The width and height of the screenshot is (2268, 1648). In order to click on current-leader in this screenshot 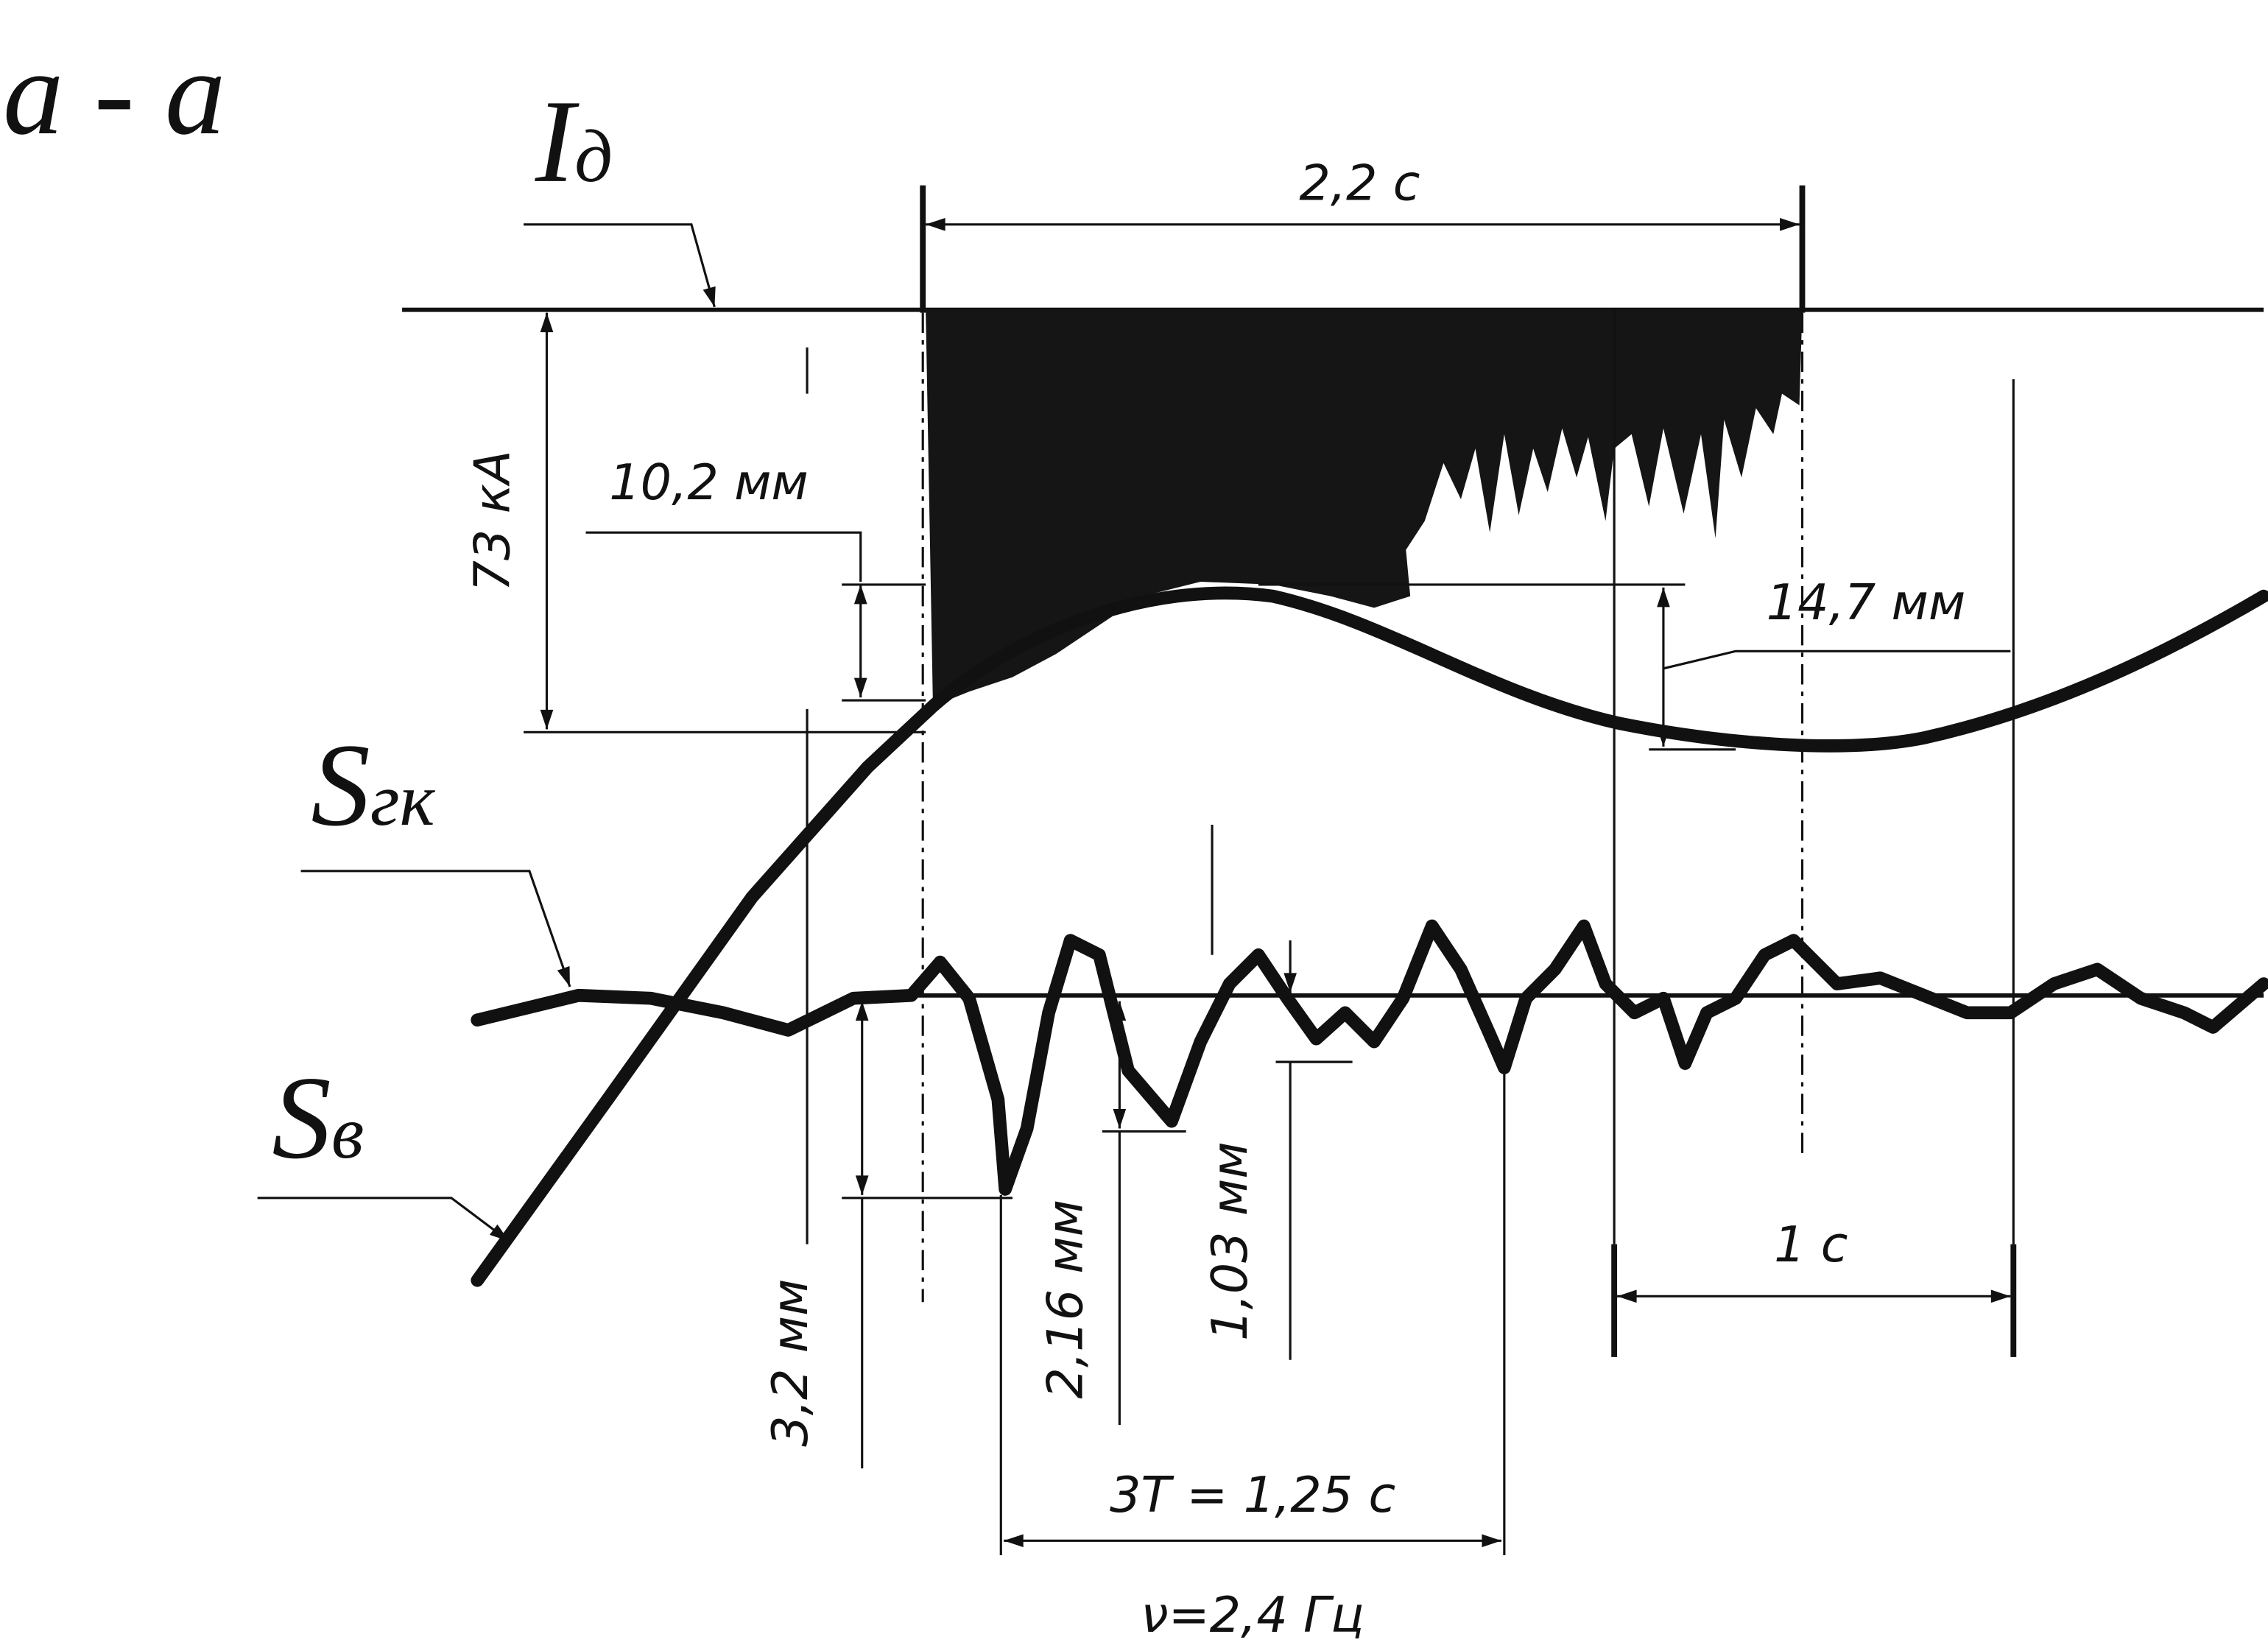, I will do `click(620, 265)`.